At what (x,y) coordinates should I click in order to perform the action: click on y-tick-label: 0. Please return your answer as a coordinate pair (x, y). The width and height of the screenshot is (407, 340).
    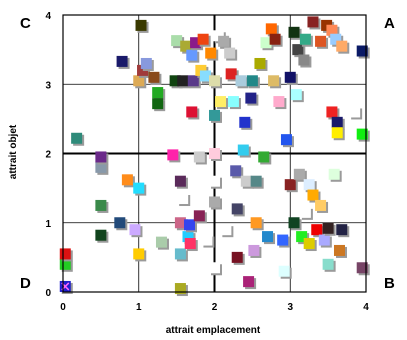
    Looking at the image, I should click on (48, 293).